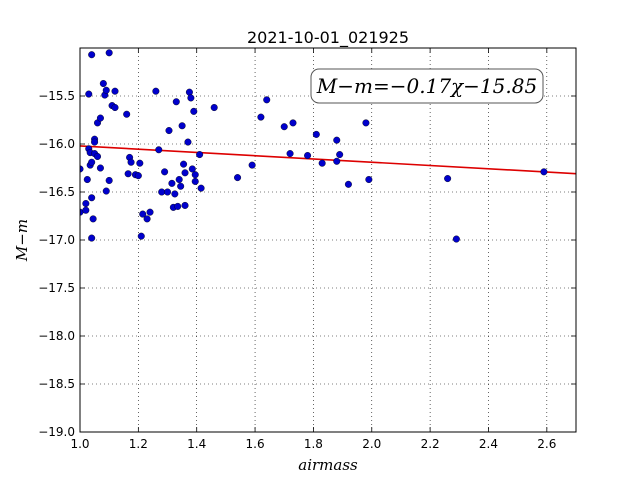 The height and width of the screenshot is (480, 640). I want to click on annotation-text: M−m=−0.17χ−15.85, so click(426, 86).